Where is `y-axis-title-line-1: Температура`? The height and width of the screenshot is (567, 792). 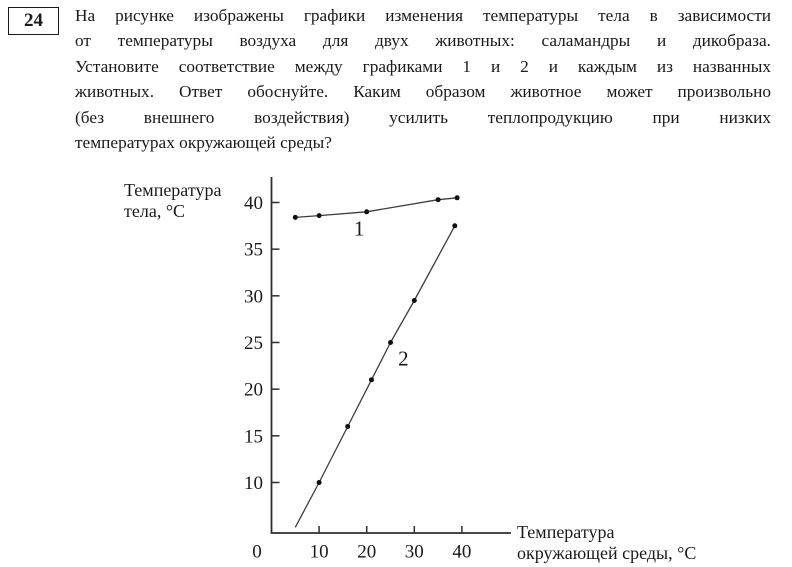 y-axis-title-line-1: Температура is located at coordinates (172, 190).